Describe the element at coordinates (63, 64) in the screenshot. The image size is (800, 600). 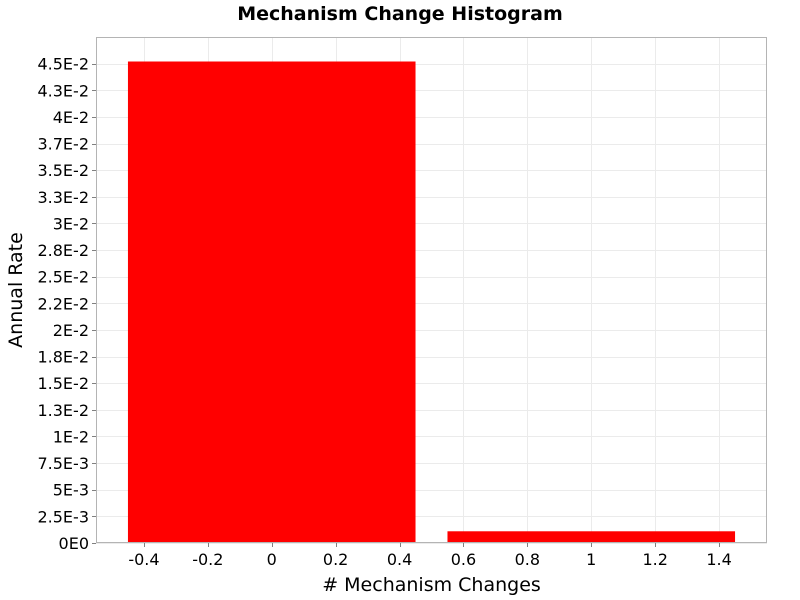
I see `y-tick-label: 4.5E-2` at that location.